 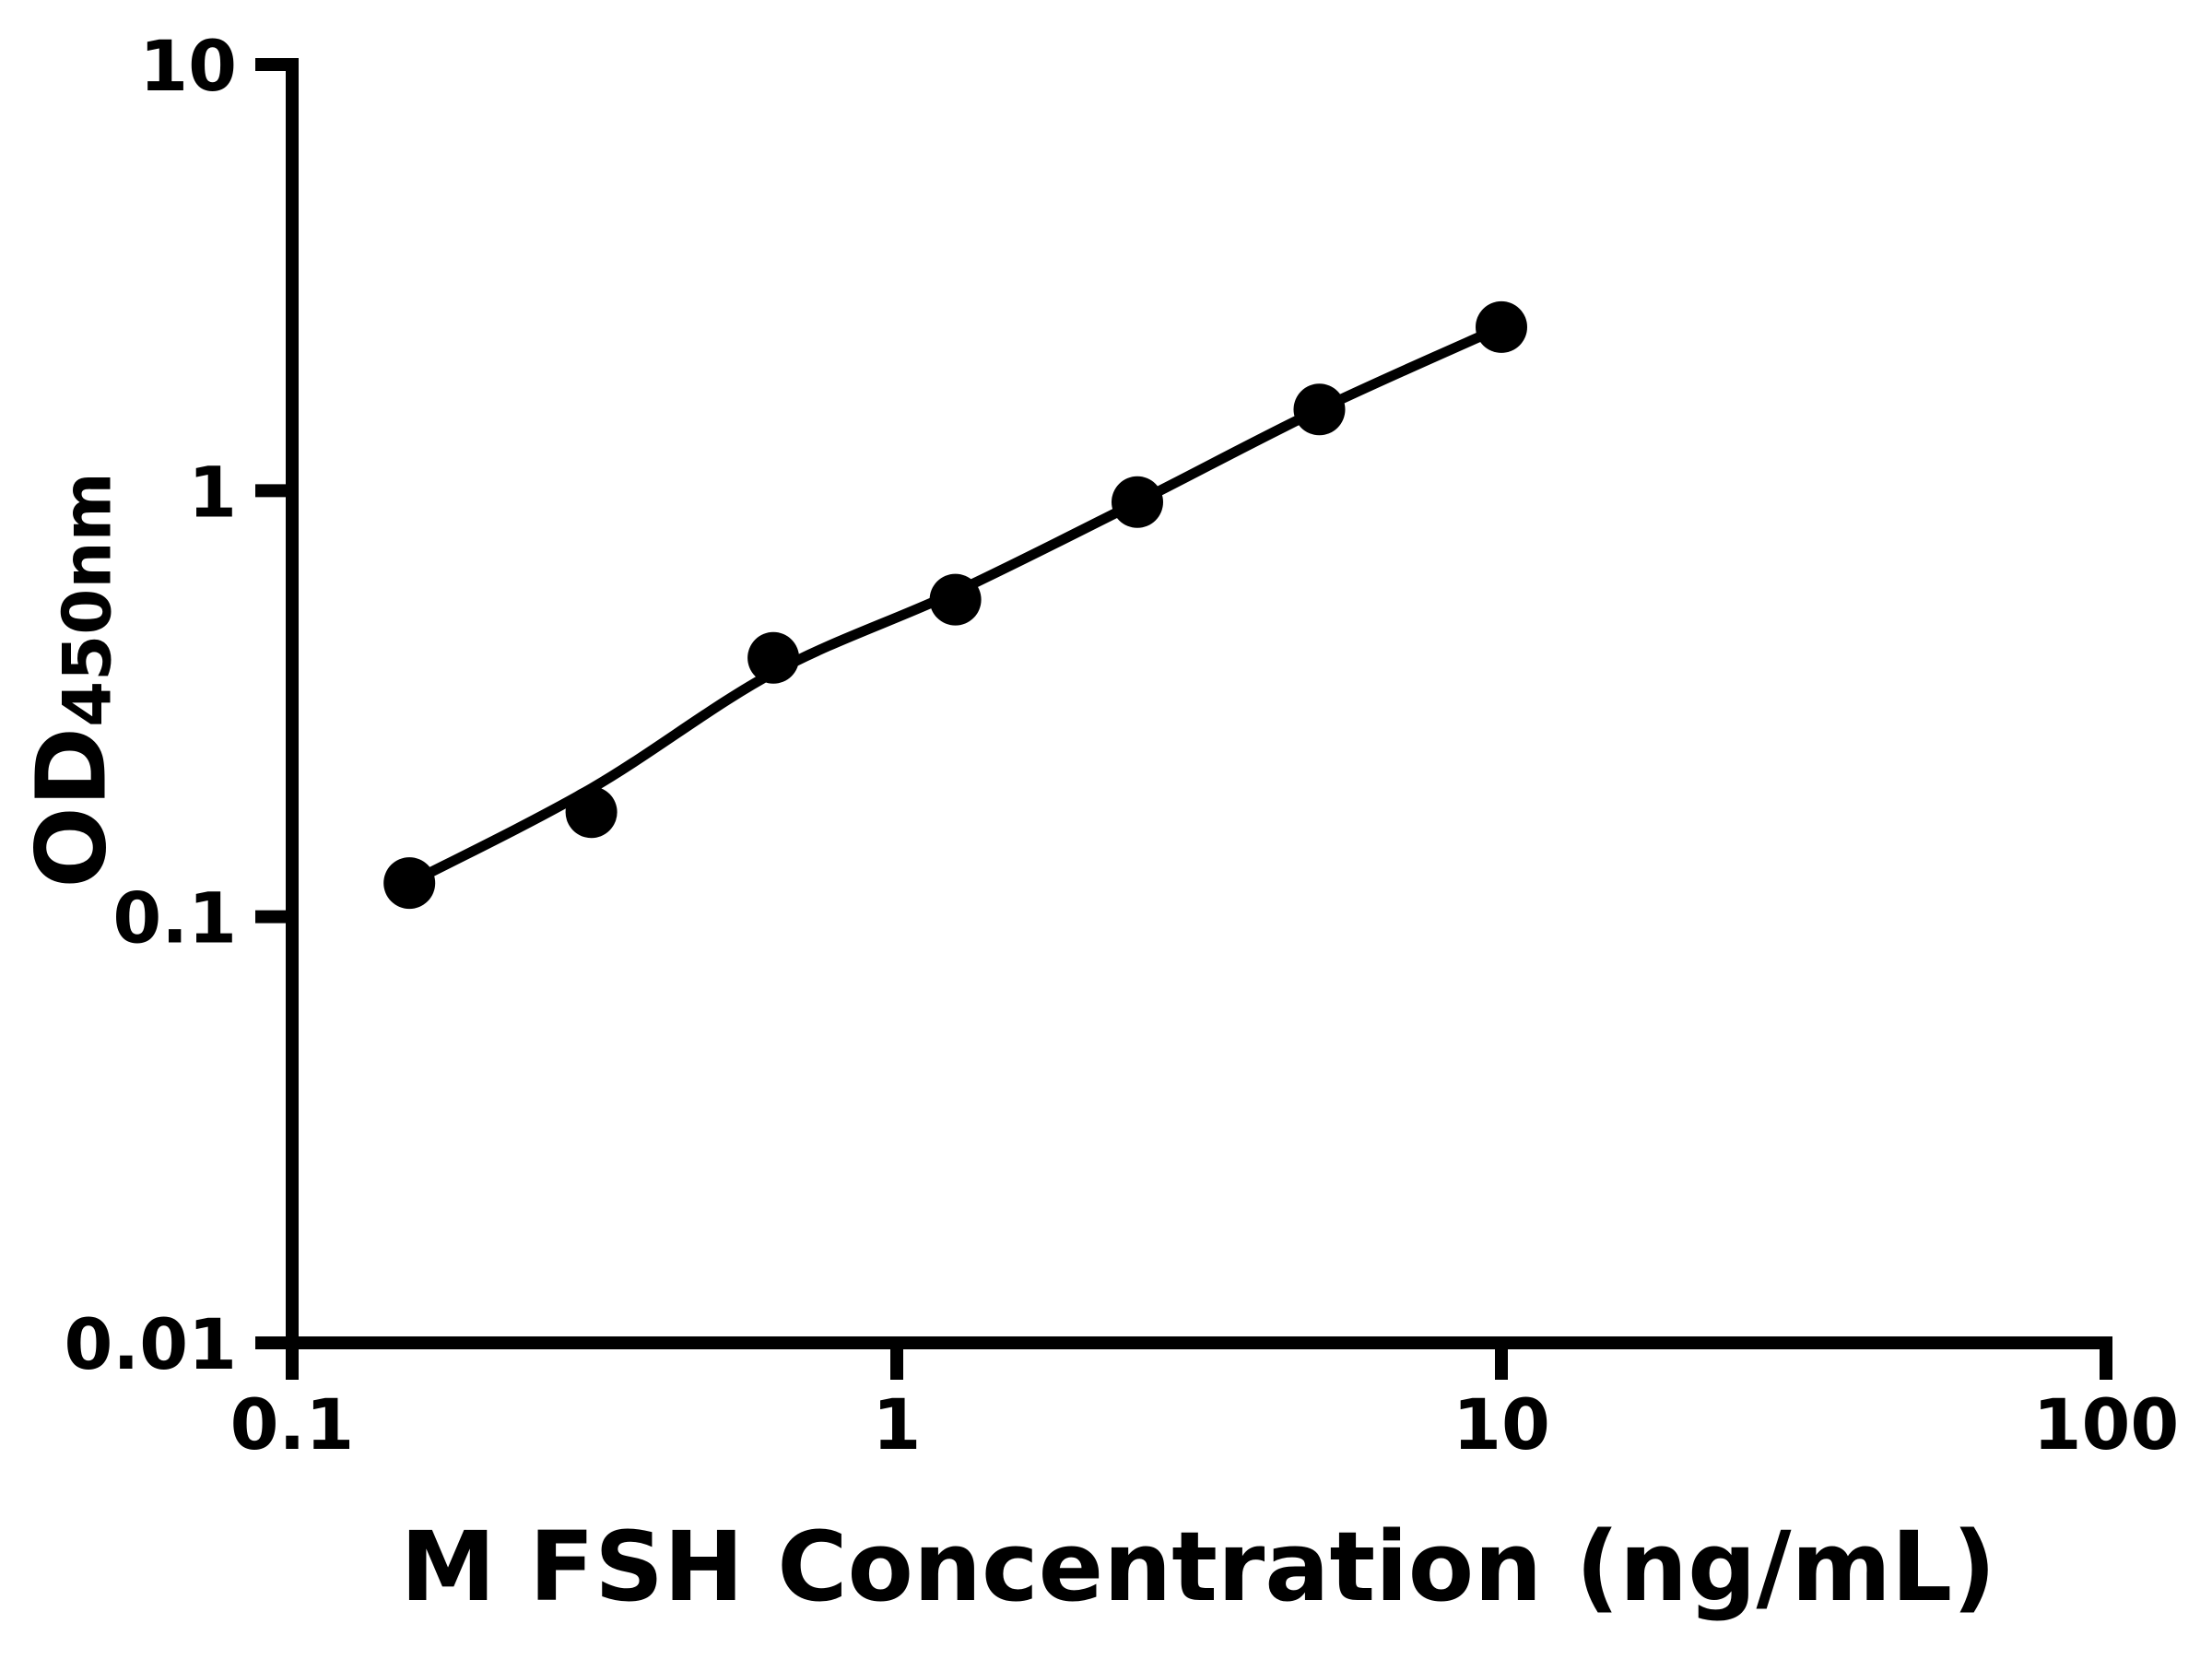 What do you see at coordinates (71, 807) in the screenshot?
I see `y-axis-label-main: OD` at bounding box center [71, 807].